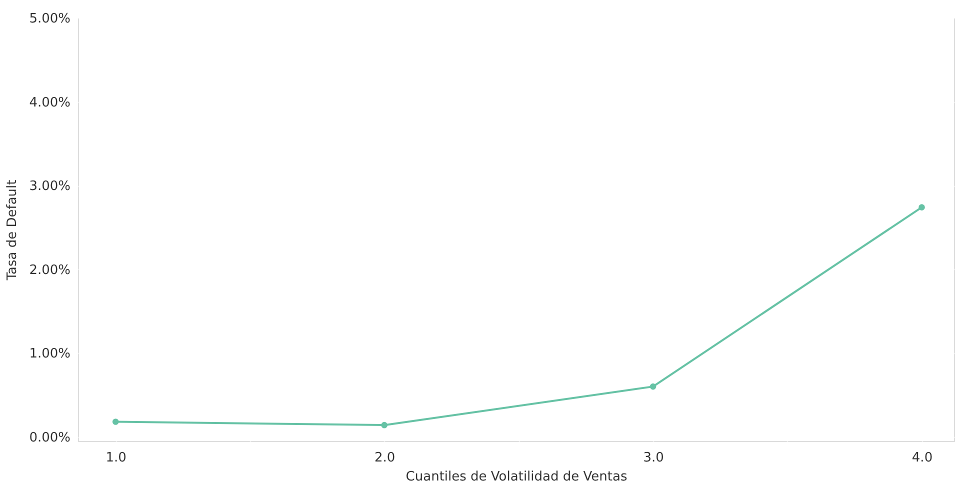  I want to click on y-tick-label: 0.00%, so click(49, 438).